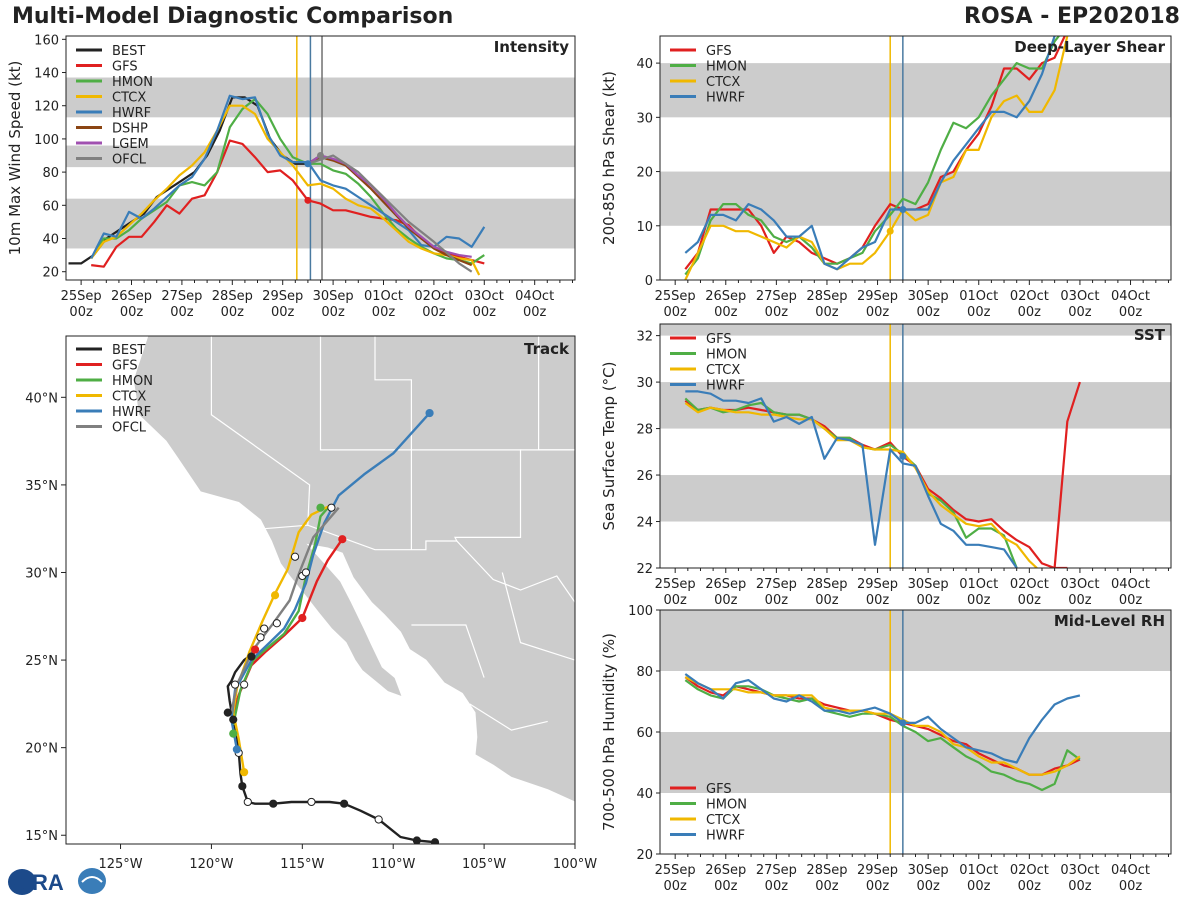  Describe the element at coordinates (125, 67) in the screenshot. I see `intensity-legend-label: GFS` at that location.